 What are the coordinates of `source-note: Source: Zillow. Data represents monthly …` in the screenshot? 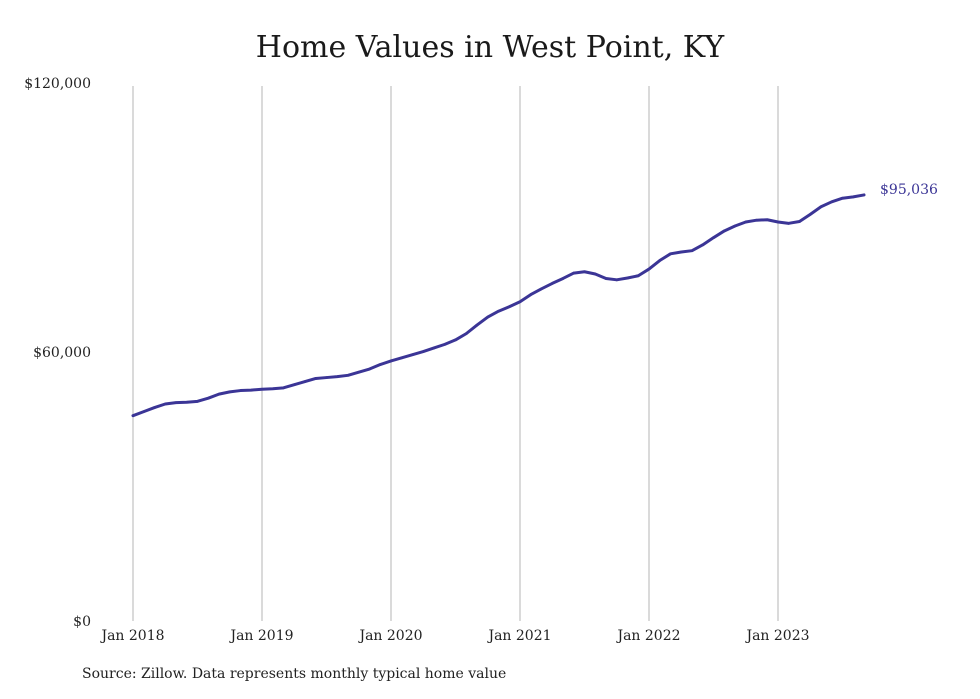 It's located at (294, 674).